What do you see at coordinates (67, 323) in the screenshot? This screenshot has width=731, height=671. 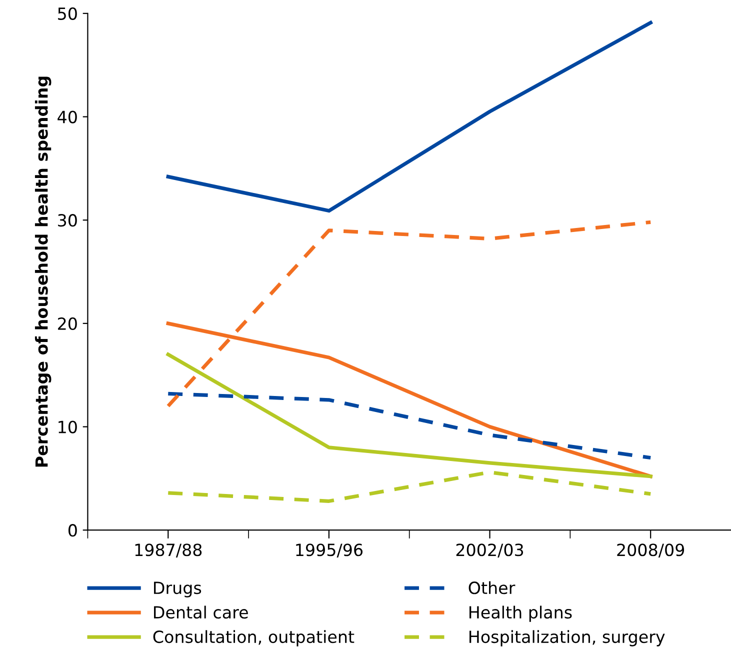 I see `y-tick-label: 20` at bounding box center [67, 323].